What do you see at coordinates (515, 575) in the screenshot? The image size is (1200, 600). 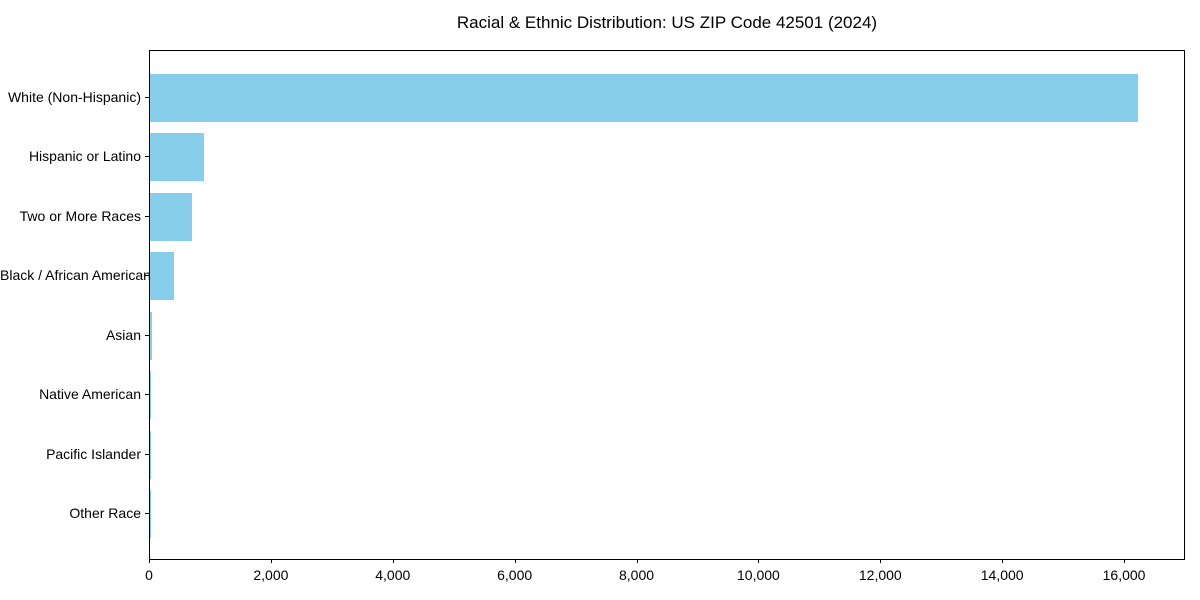 I see `x-tick-label: 6,000` at bounding box center [515, 575].